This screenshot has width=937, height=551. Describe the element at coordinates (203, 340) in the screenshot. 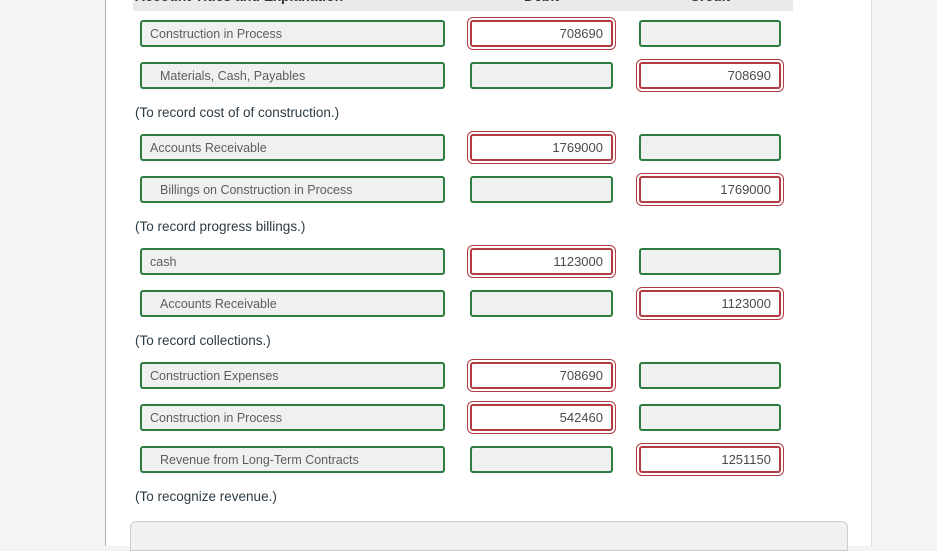

I see `entry-explanation: (To record collections.)` at that location.